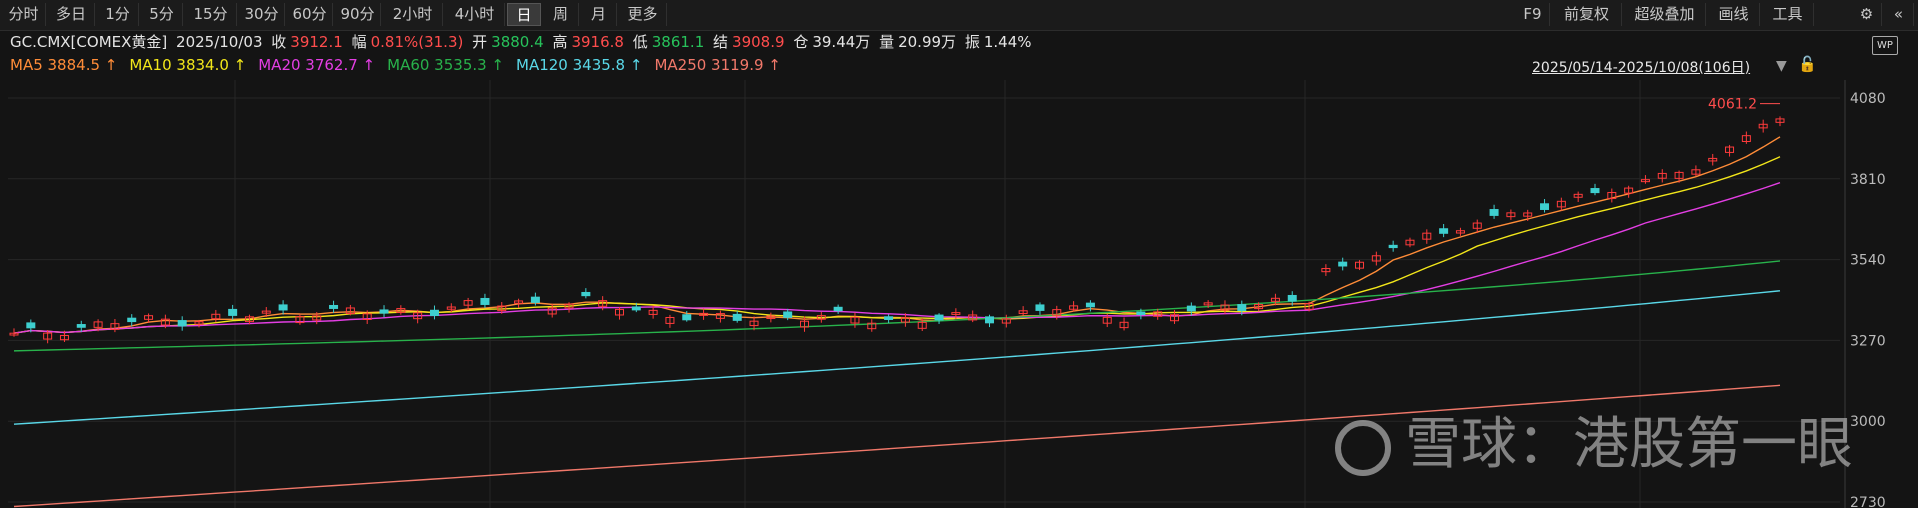  What do you see at coordinates (597, 42) in the screenshot?
I see `high-value: 3916.8` at bounding box center [597, 42].